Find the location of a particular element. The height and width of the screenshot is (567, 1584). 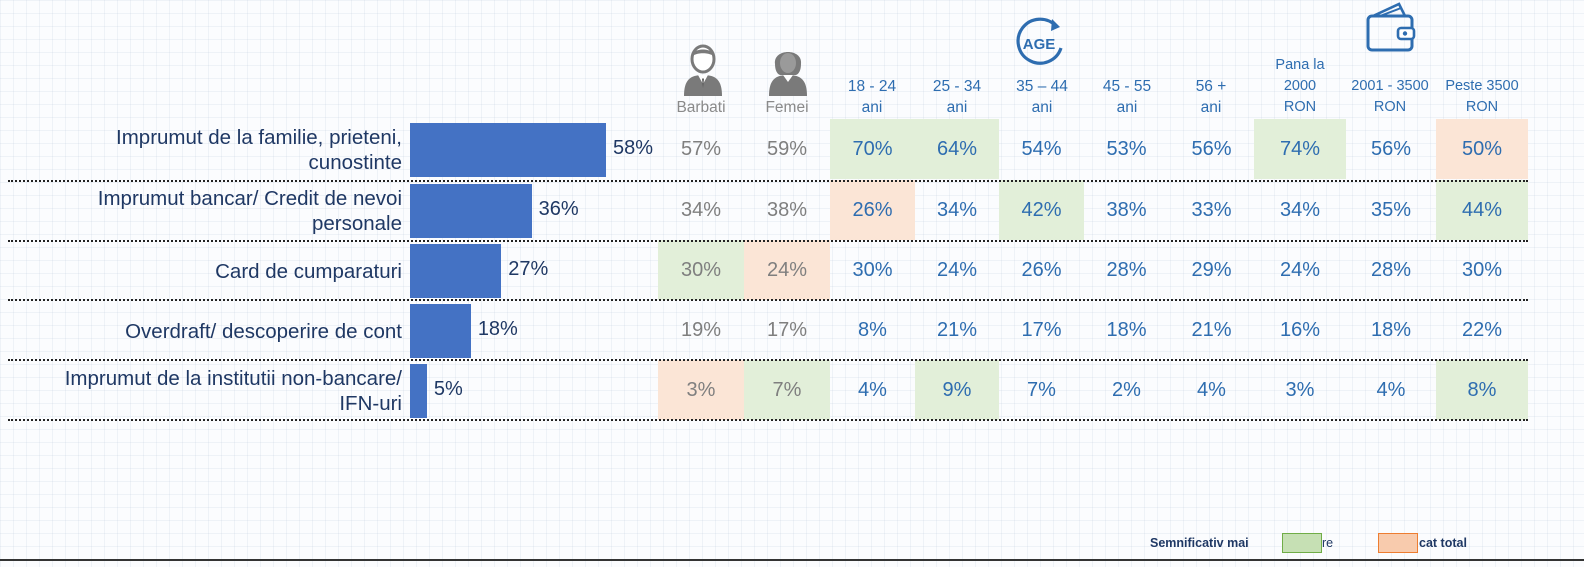

column-header-line: 56 + is located at coordinates (1211, 86).